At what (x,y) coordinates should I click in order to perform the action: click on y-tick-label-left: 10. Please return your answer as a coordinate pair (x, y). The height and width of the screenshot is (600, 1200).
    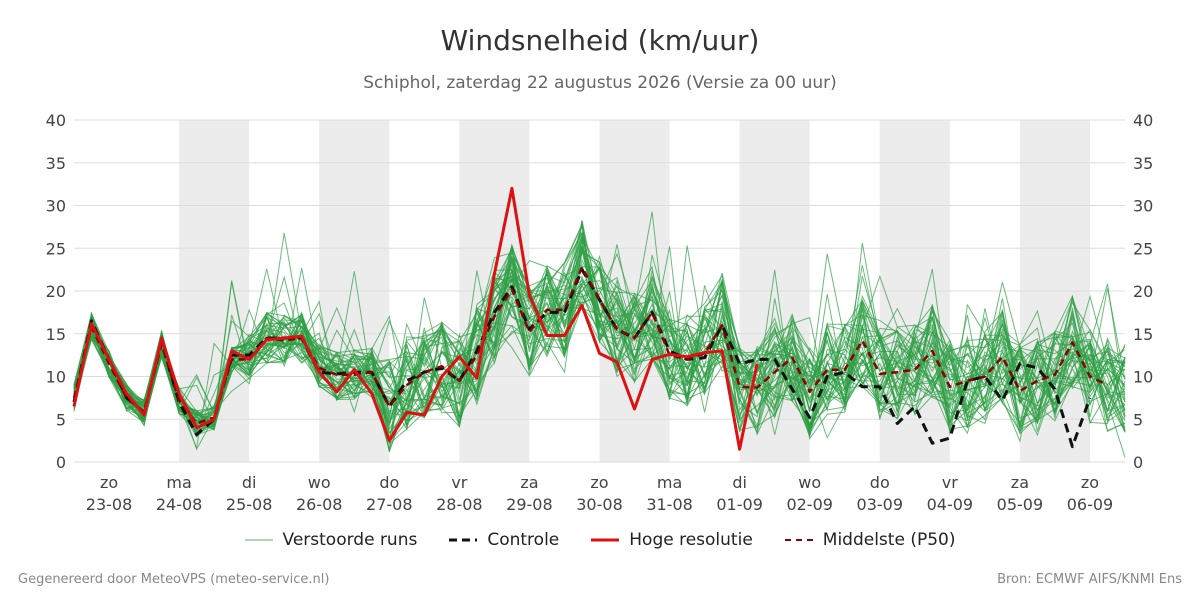
    Looking at the image, I should click on (56, 377).